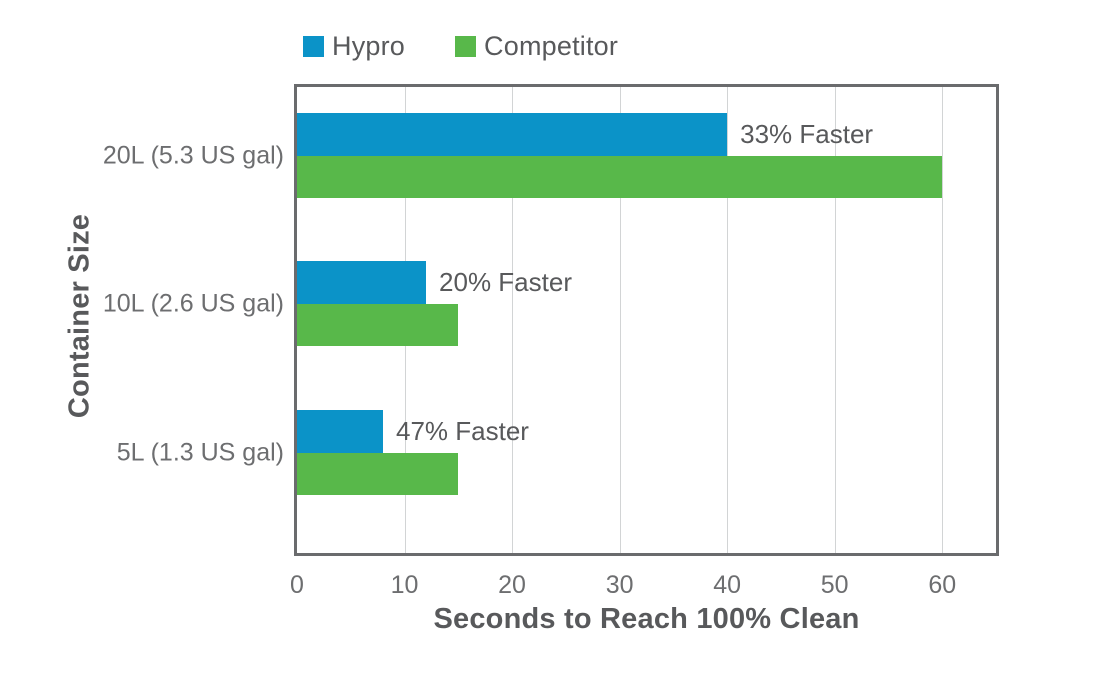 Image resolution: width=1098 pixels, height=690 pixels. I want to click on category-label-2: 5L (1.3 US gal), so click(200, 452).